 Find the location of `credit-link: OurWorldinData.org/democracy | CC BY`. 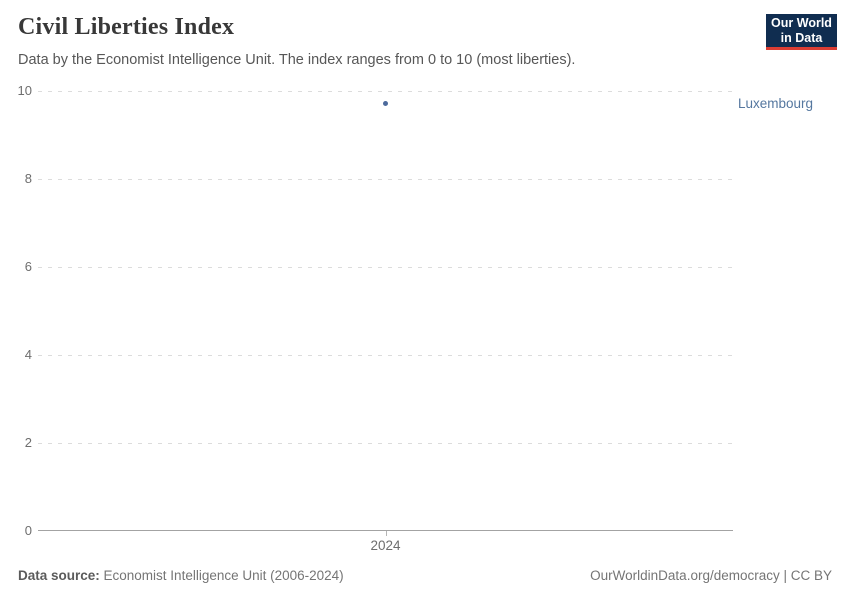

credit-link: OurWorldinData.org/democracy | CC BY is located at coordinates (711, 575).